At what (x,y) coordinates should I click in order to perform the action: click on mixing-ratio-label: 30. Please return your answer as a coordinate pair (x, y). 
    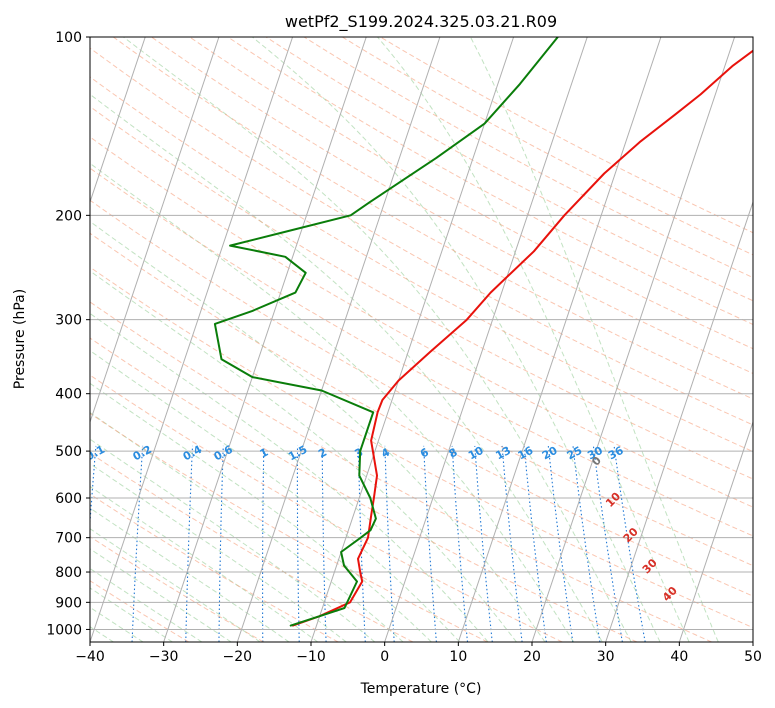
    Looking at the image, I should click on (595, 453).